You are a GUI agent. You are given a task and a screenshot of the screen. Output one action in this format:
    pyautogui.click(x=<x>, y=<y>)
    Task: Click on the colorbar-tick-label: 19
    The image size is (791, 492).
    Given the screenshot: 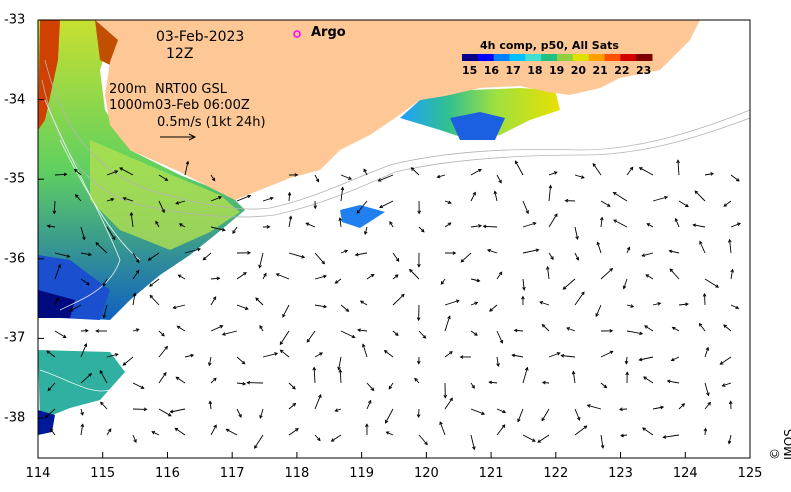 What is the action you would take?
    pyautogui.click(x=557, y=70)
    